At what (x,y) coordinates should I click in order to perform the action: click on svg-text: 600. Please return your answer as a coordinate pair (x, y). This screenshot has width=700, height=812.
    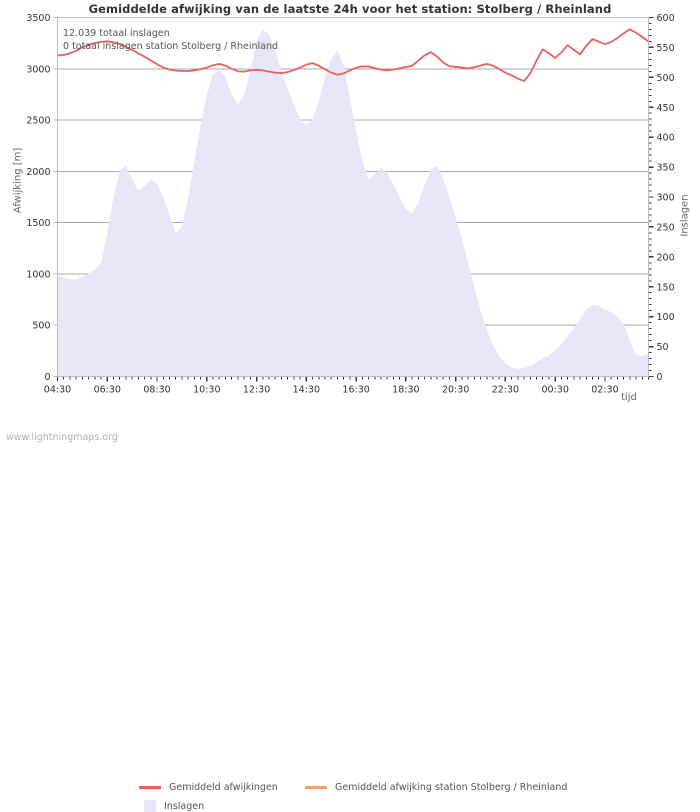
    Looking at the image, I should click on (666, 18).